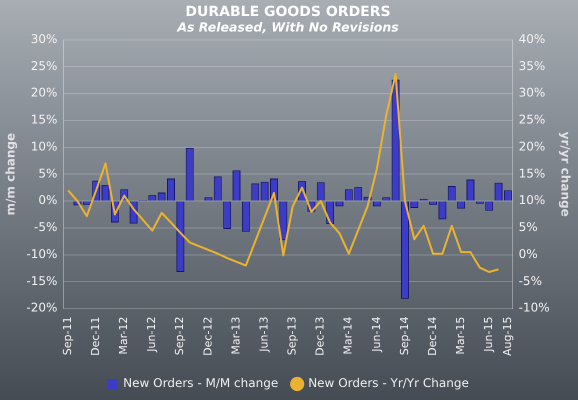 The width and height of the screenshot is (578, 400). I want to click on x-tick-label: Dec-12, so click(207, 336).